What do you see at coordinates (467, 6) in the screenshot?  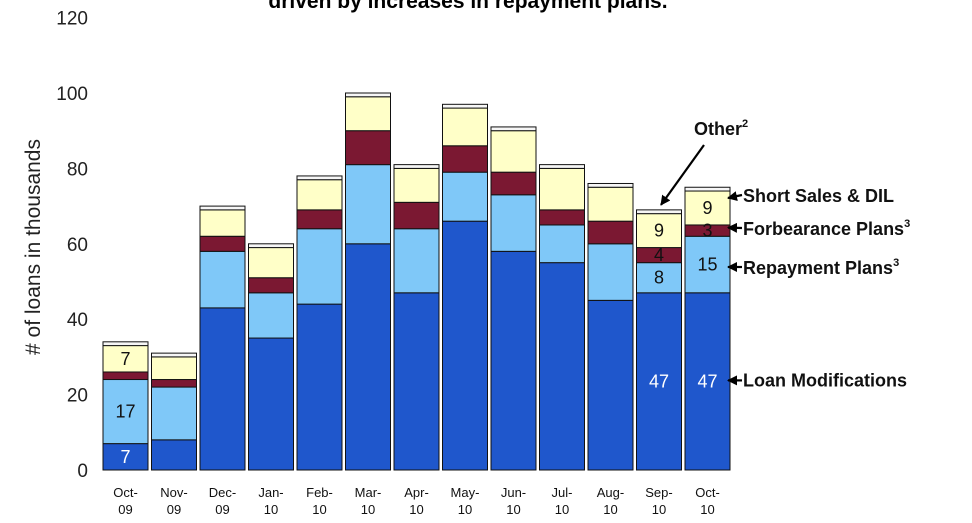 I see `chart-title-fragment: driven by increases in repayment plans.` at bounding box center [467, 6].